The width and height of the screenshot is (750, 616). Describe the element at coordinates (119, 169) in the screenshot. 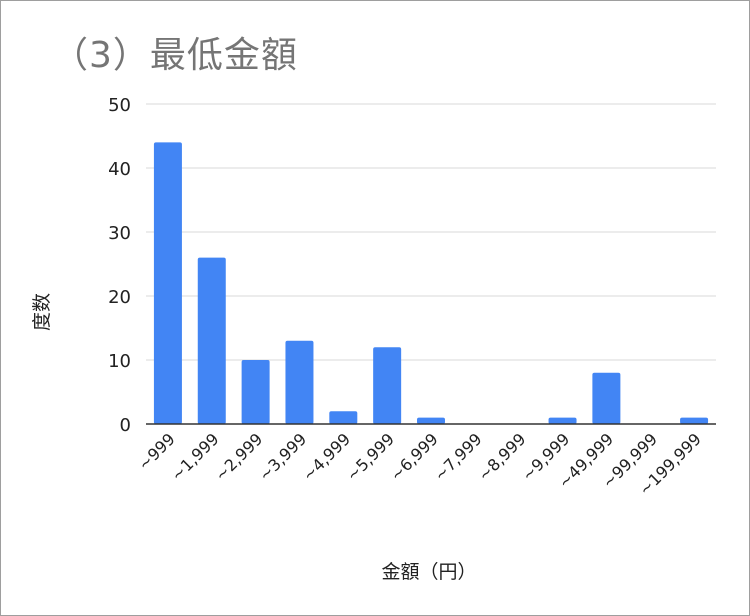

I see `y-tick-label: 40` at that location.